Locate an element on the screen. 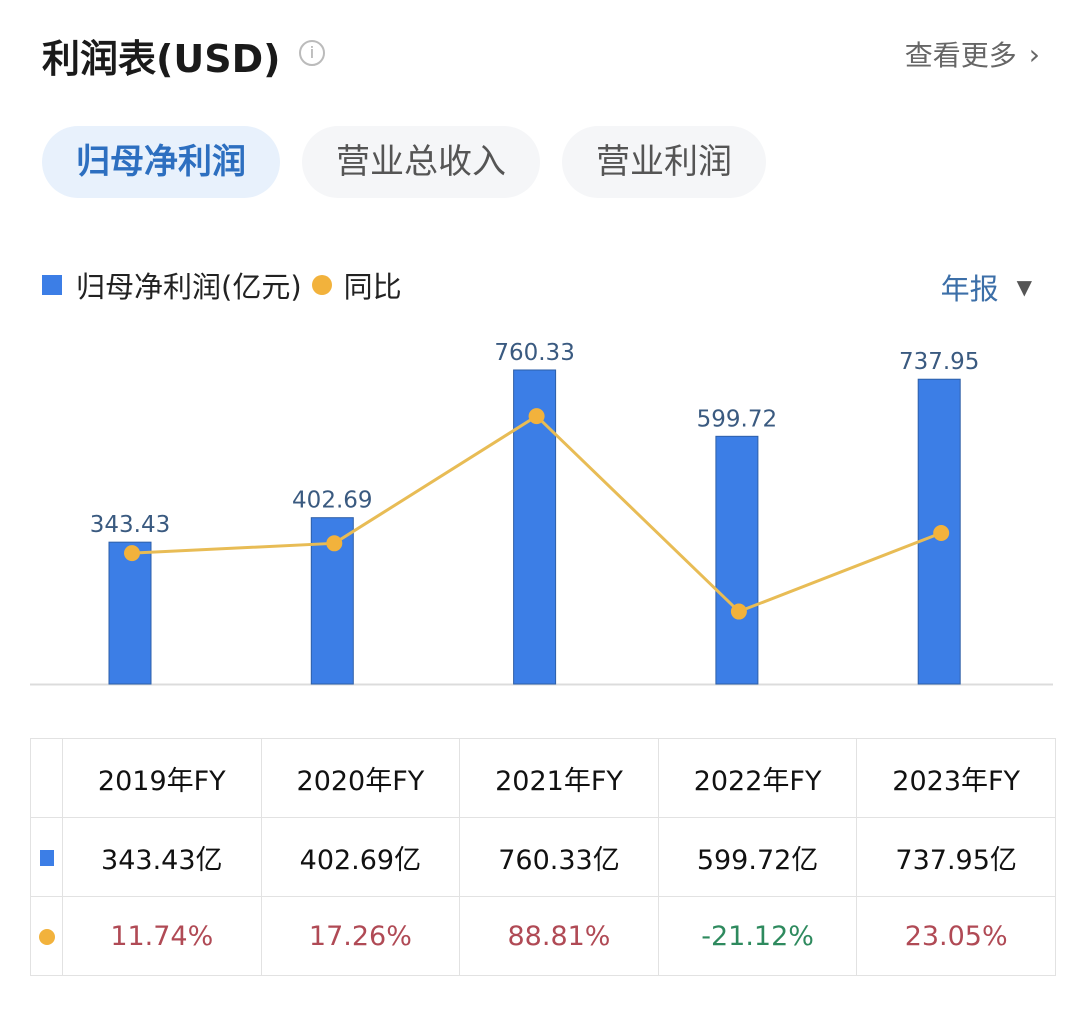 The image size is (1080, 1019). bar-series-icon is located at coordinates (46, 857).